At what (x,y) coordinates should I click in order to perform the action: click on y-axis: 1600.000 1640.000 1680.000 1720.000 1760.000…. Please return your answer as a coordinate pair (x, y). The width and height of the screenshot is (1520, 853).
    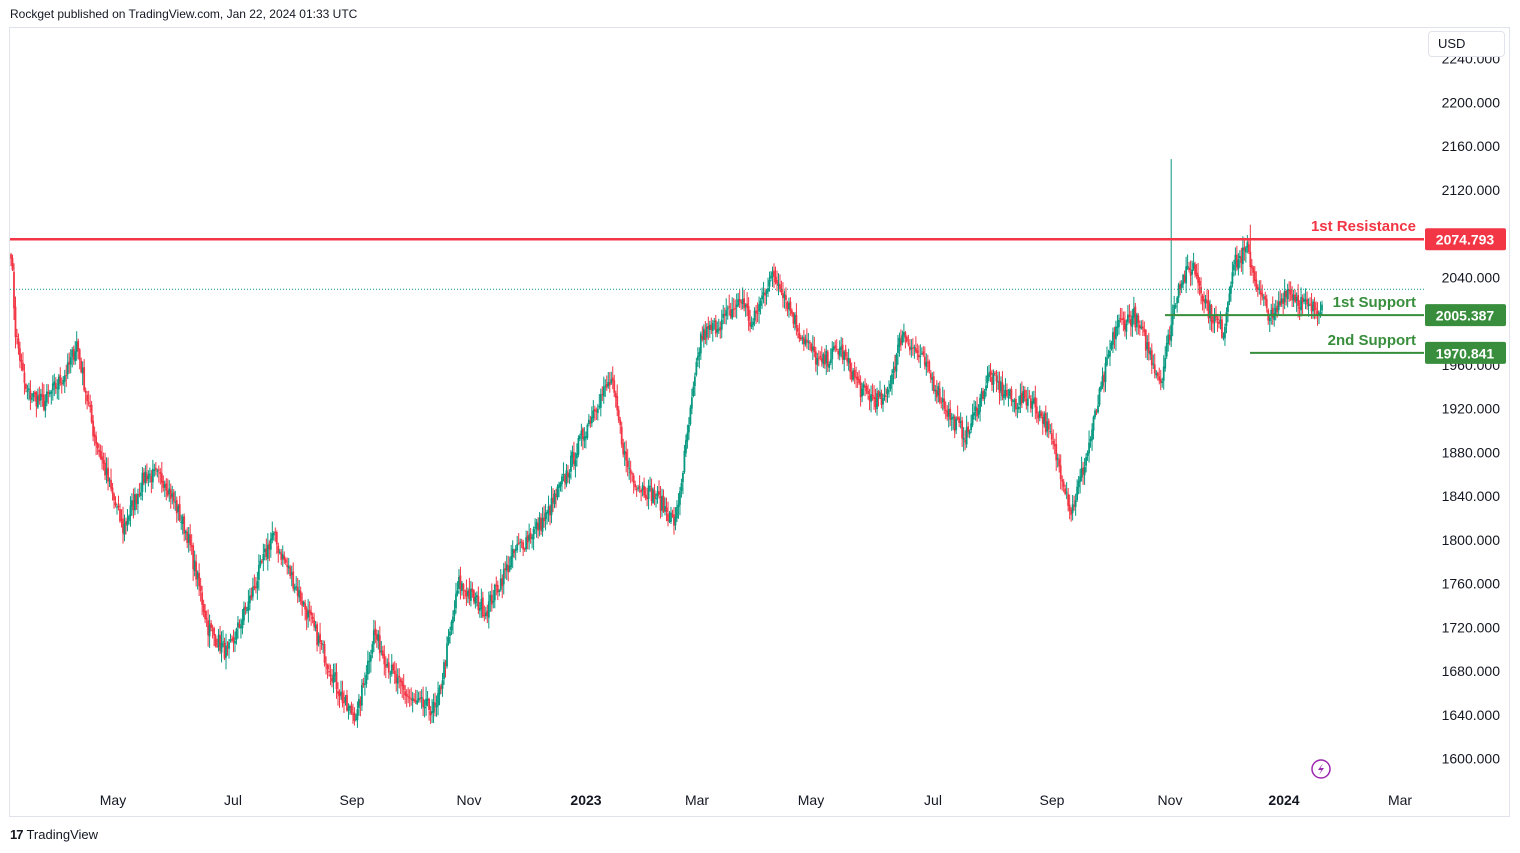
    Looking at the image, I should click on (1471, 409).